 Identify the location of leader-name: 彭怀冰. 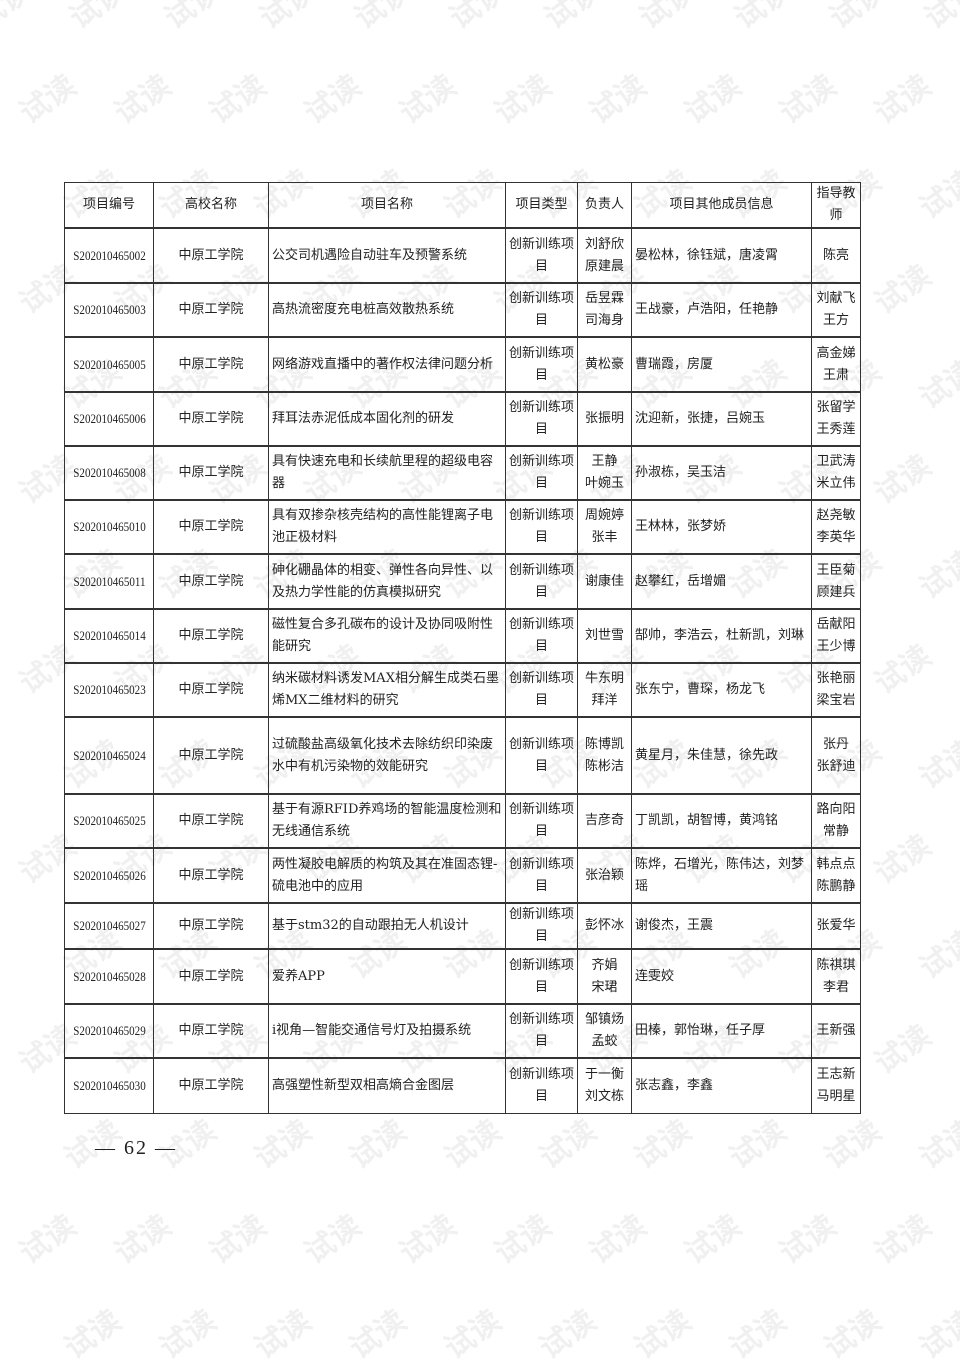
(604, 925).